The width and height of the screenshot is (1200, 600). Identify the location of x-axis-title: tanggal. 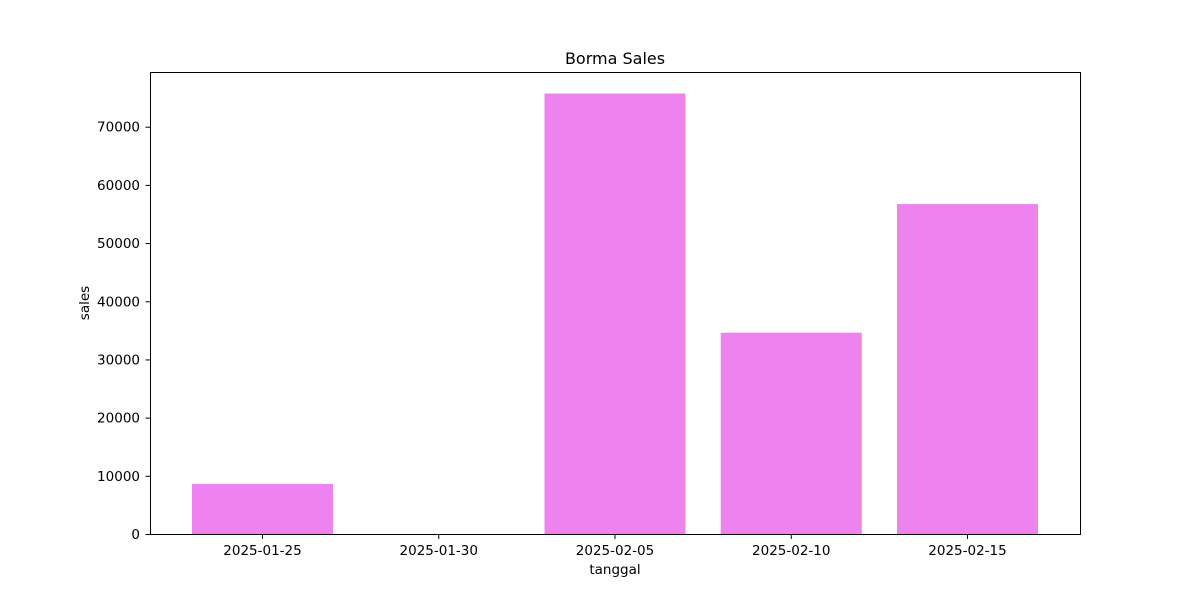
(614, 570).